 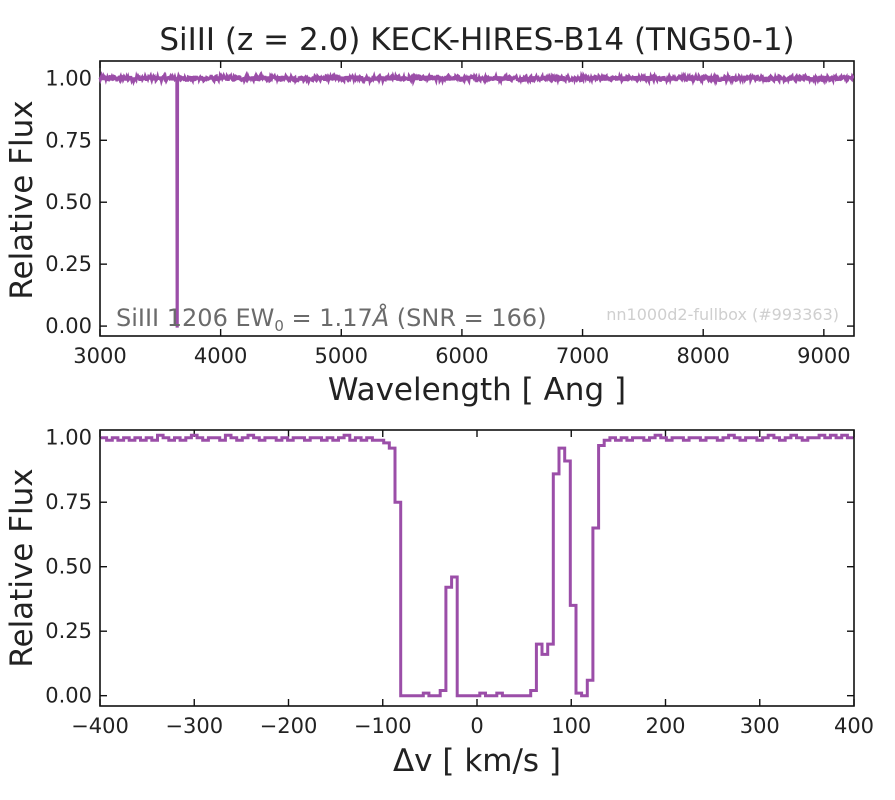 What do you see at coordinates (100, 726) in the screenshot?
I see `x-tick-label: −400` at bounding box center [100, 726].